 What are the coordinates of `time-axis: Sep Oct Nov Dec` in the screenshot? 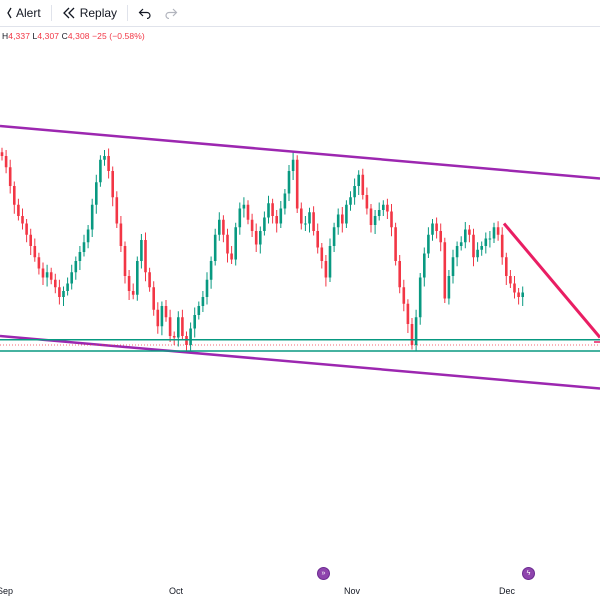 It's located at (300, 591).